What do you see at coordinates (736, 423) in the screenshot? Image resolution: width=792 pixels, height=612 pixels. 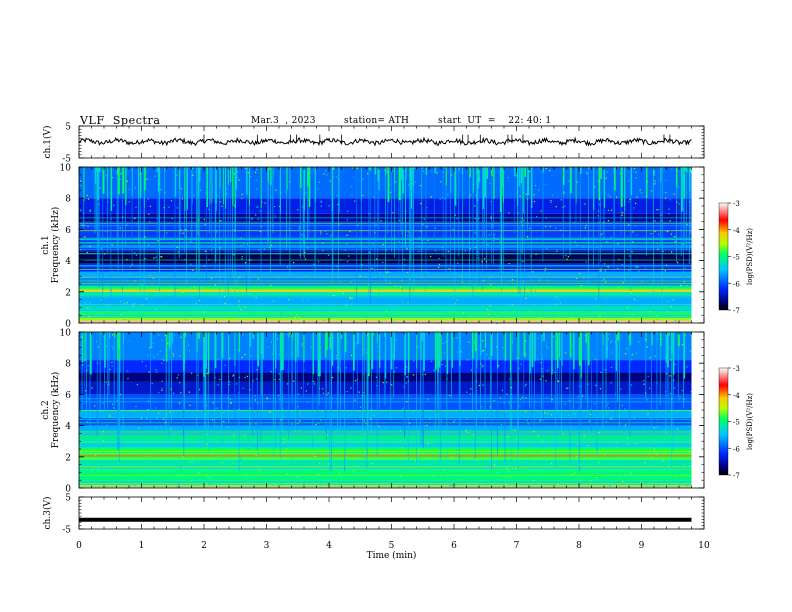 I see `colorbar-tick-label: -5` at bounding box center [736, 423].